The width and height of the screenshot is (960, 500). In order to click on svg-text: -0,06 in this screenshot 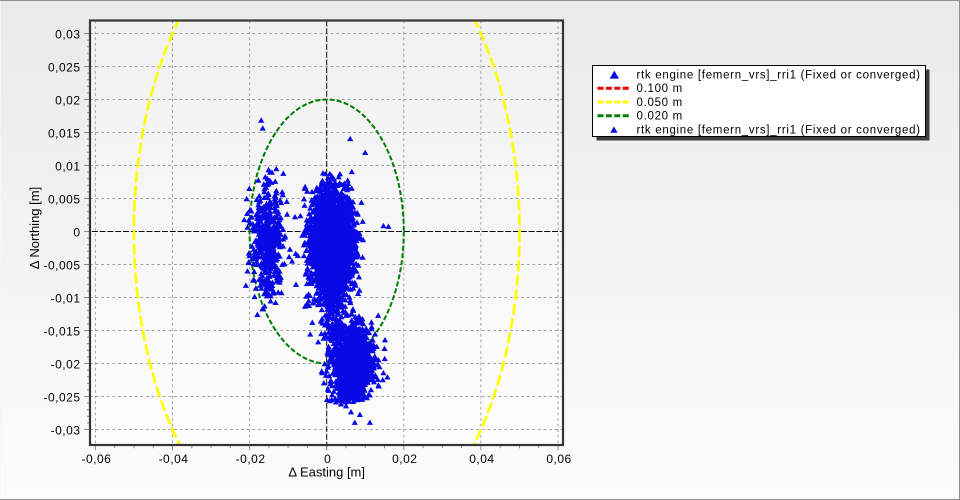, I will do `click(96, 459)`.